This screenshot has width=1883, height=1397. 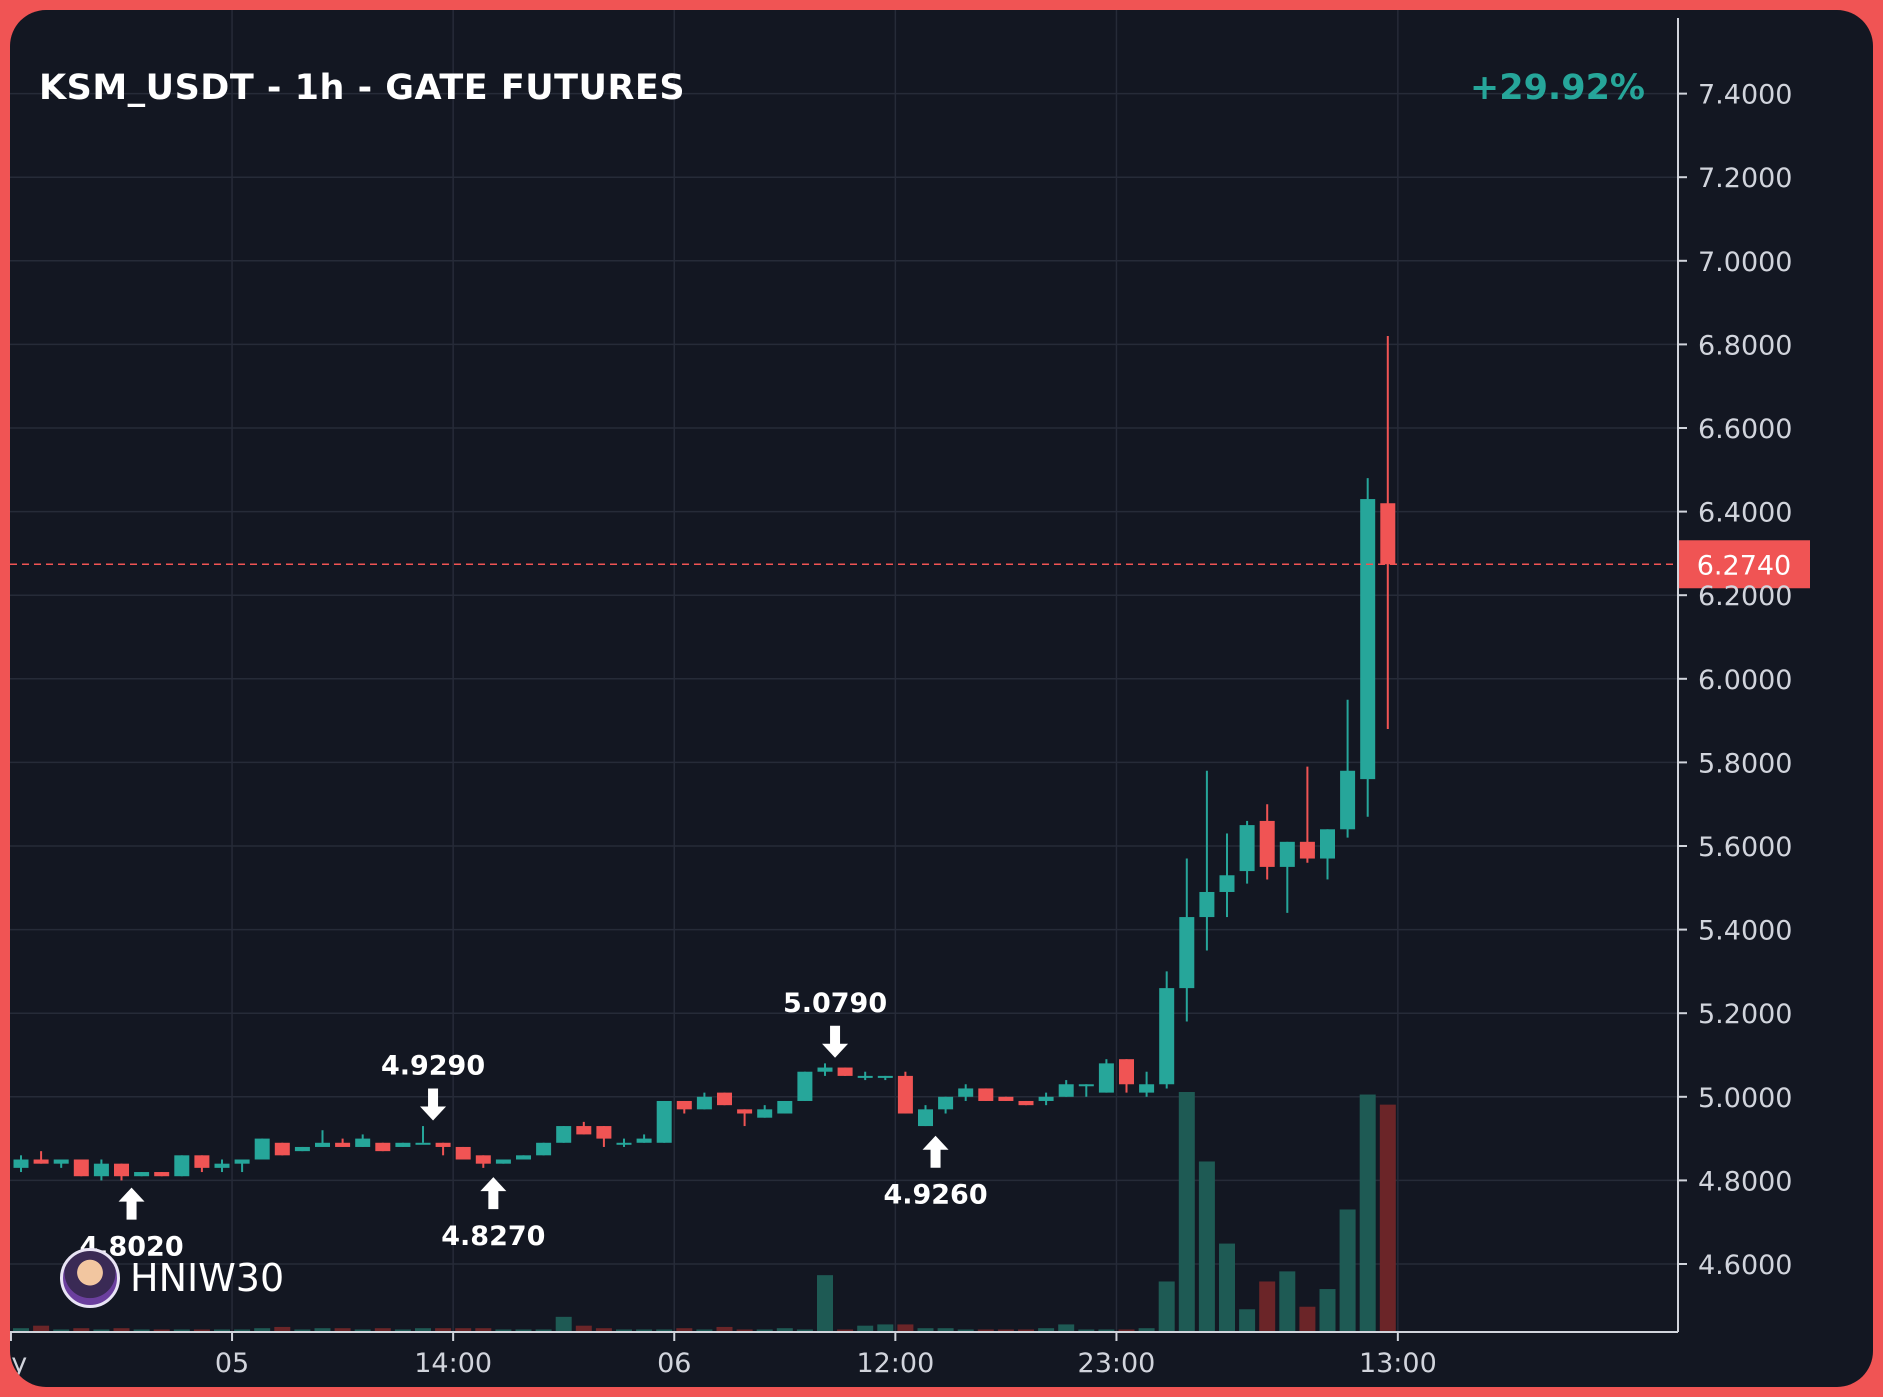 What do you see at coordinates (835, 1041) in the screenshot?
I see `arrow-down-icon` at bounding box center [835, 1041].